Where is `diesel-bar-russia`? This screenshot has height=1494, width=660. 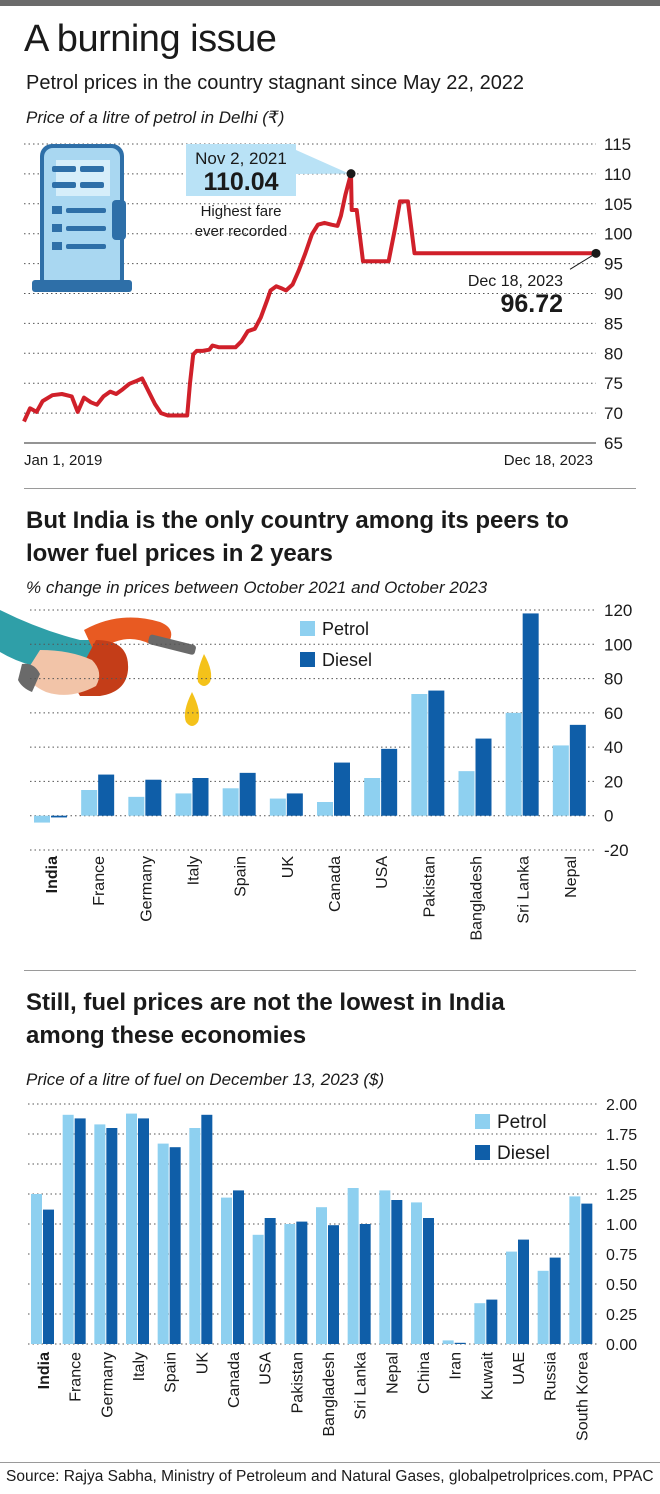
diesel-bar-russia is located at coordinates (555, 1300).